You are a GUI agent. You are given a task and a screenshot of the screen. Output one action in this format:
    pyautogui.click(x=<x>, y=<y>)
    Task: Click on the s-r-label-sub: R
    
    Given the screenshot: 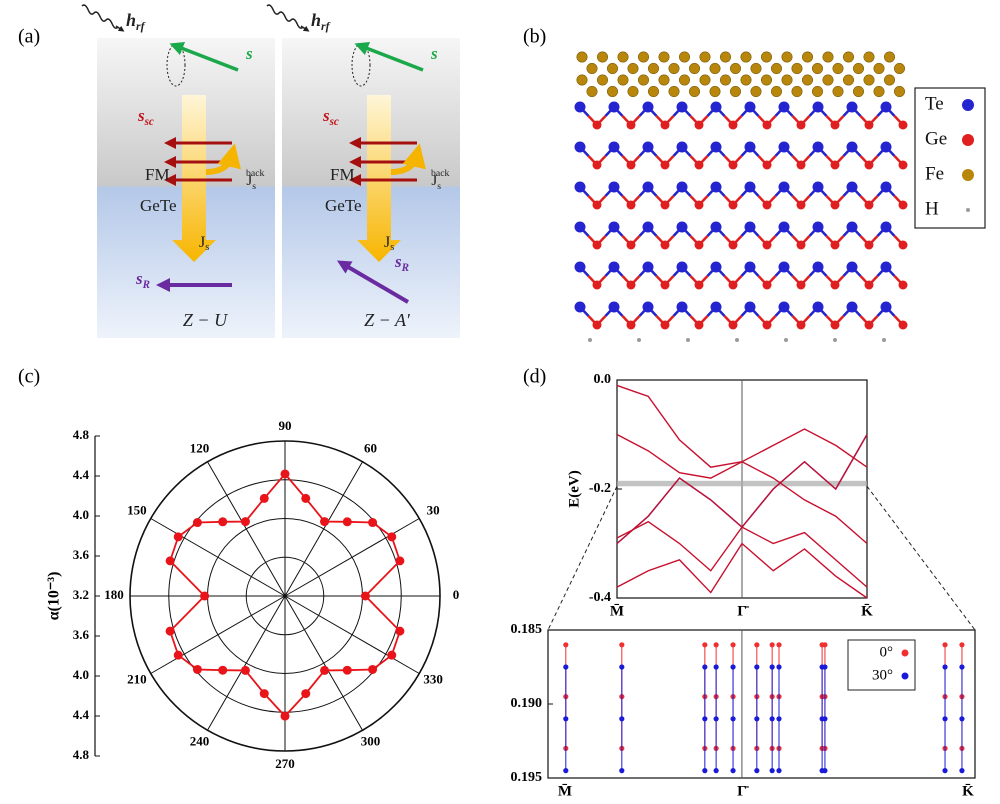 What is the action you would take?
    pyautogui.click(x=405, y=268)
    